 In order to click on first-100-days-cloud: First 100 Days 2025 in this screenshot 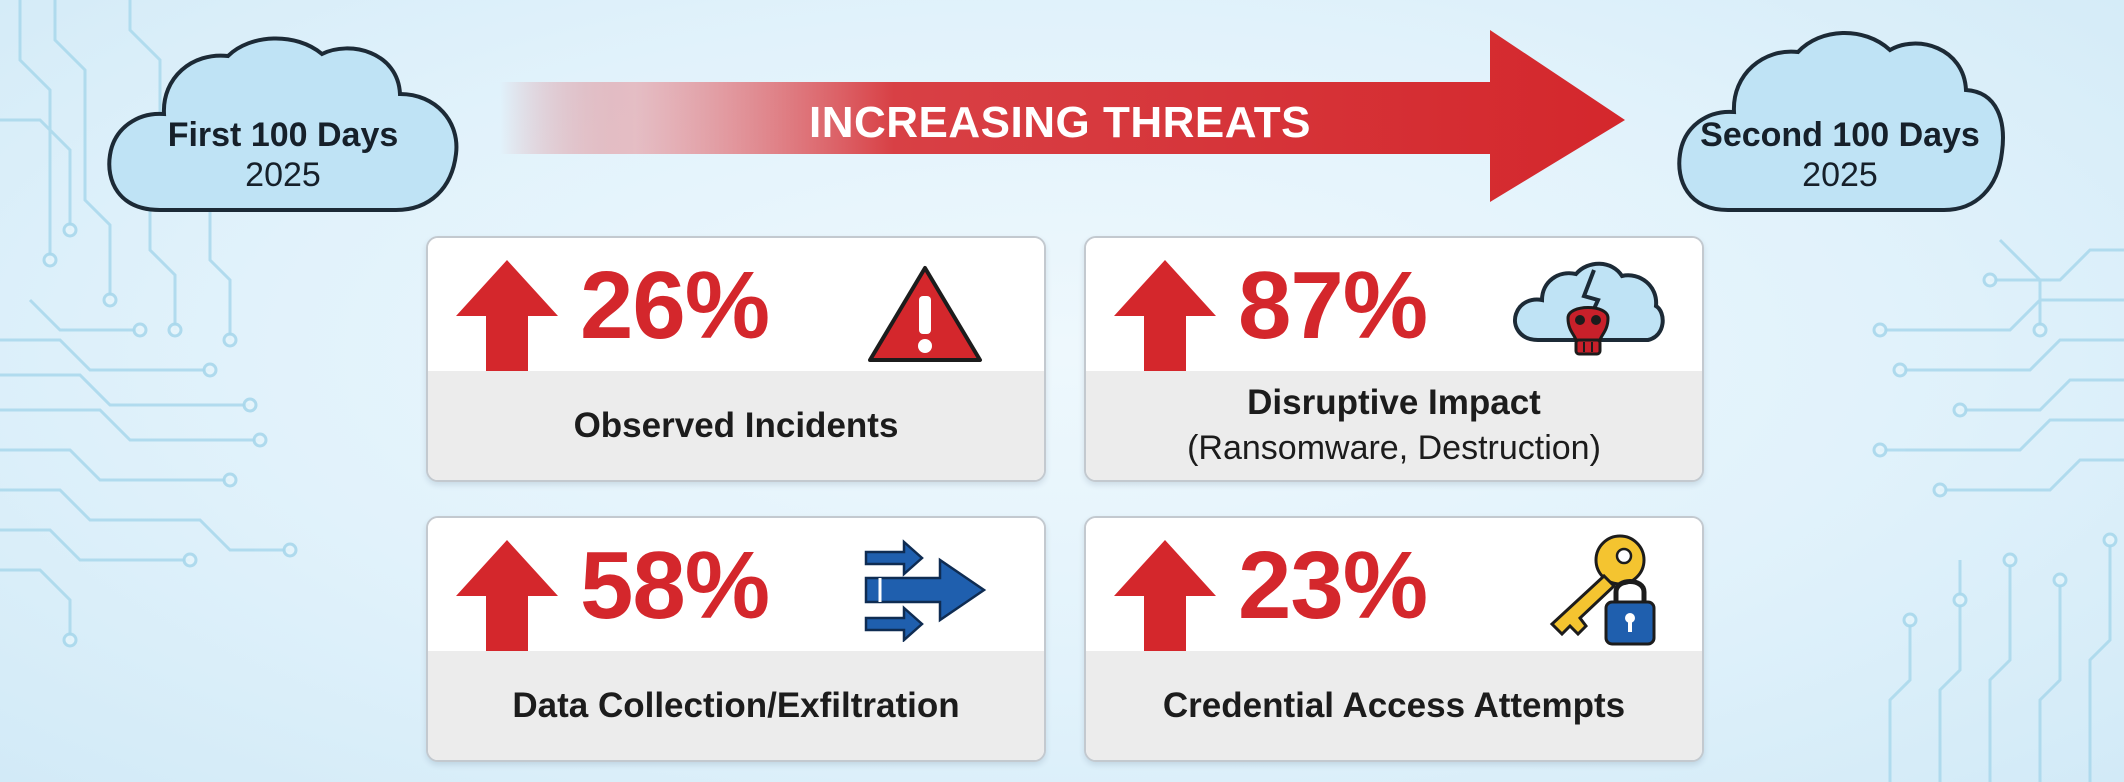, I will do `click(283, 123)`.